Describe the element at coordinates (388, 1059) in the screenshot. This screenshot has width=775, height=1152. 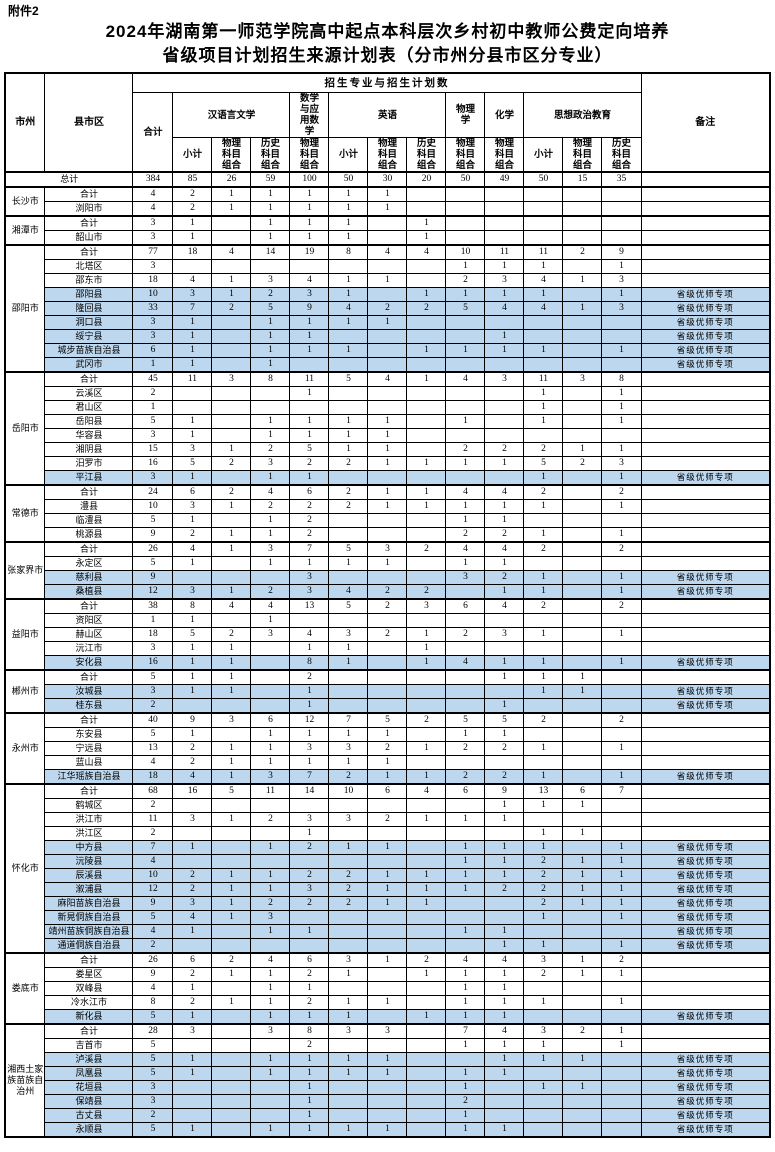
I see `table-row: 泸溪县 5 1 1 1 1 1 1 1 1 省级优师专项` at that location.